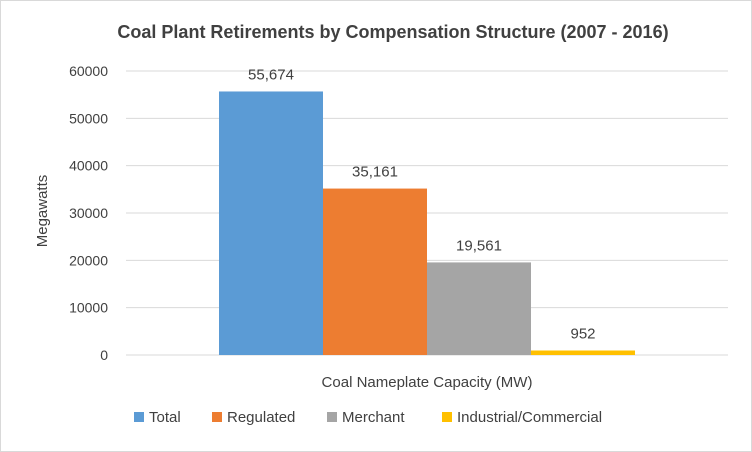  What do you see at coordinates (88, 308) in the screenshot?
I see `y-tick-label: 10000` at bounding box center [88, 308].